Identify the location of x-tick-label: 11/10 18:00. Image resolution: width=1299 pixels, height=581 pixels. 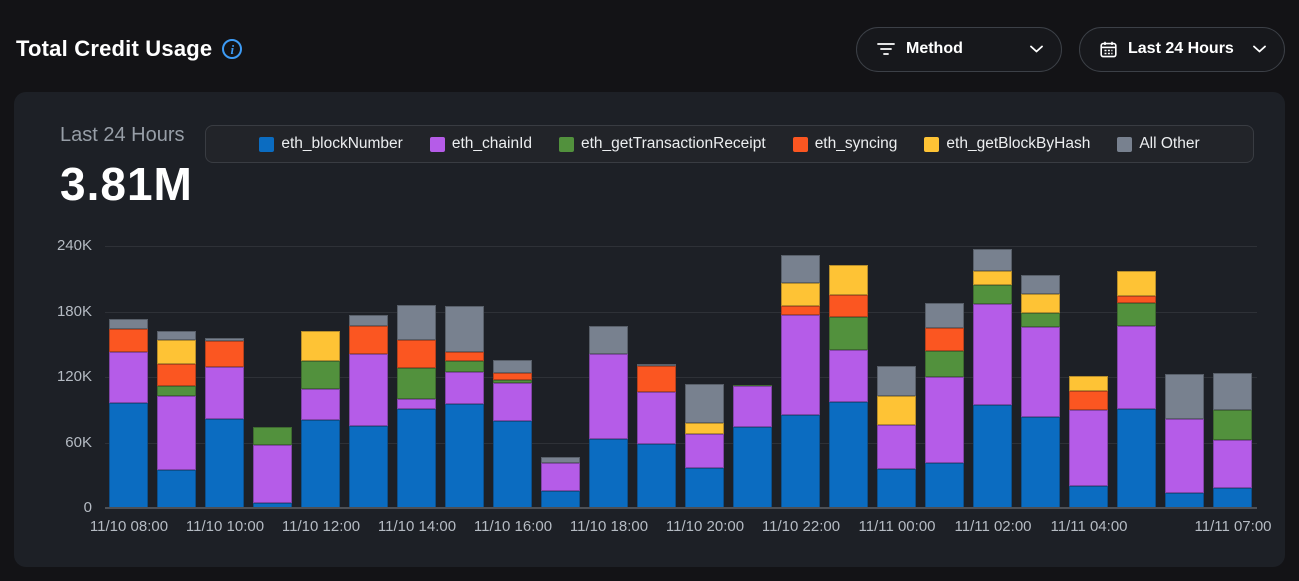
(609, 526).